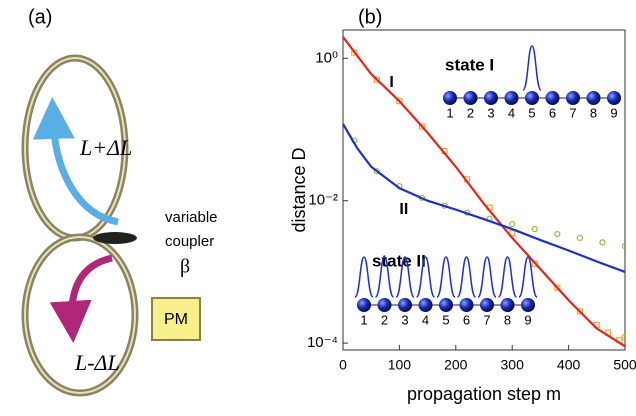 The width and height of the screenshot is (636, 416). What do you see at coordinates (469, 64) in the screenshot?
I see `inset-title: state I` at bounding box center [469, 64].